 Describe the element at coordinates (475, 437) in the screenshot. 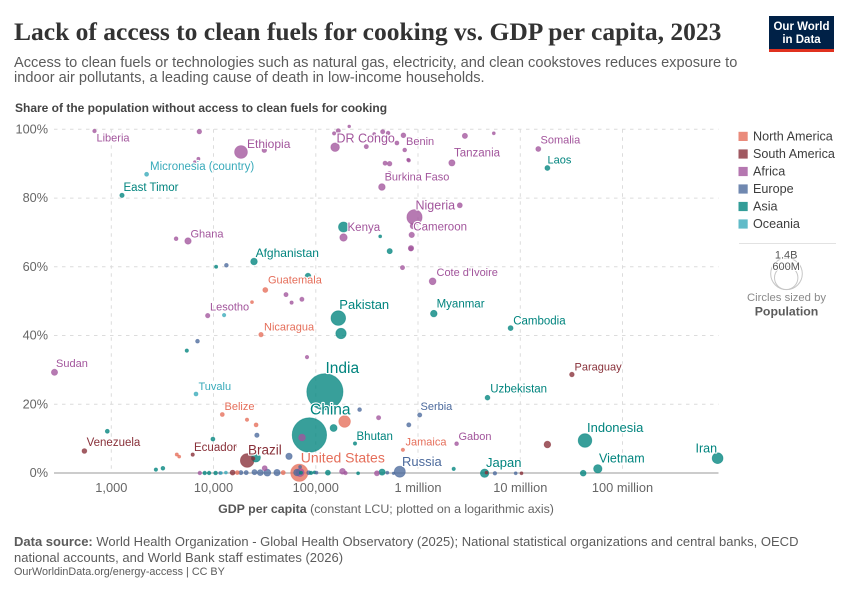

I see `svg-text: Gabon` at that location.